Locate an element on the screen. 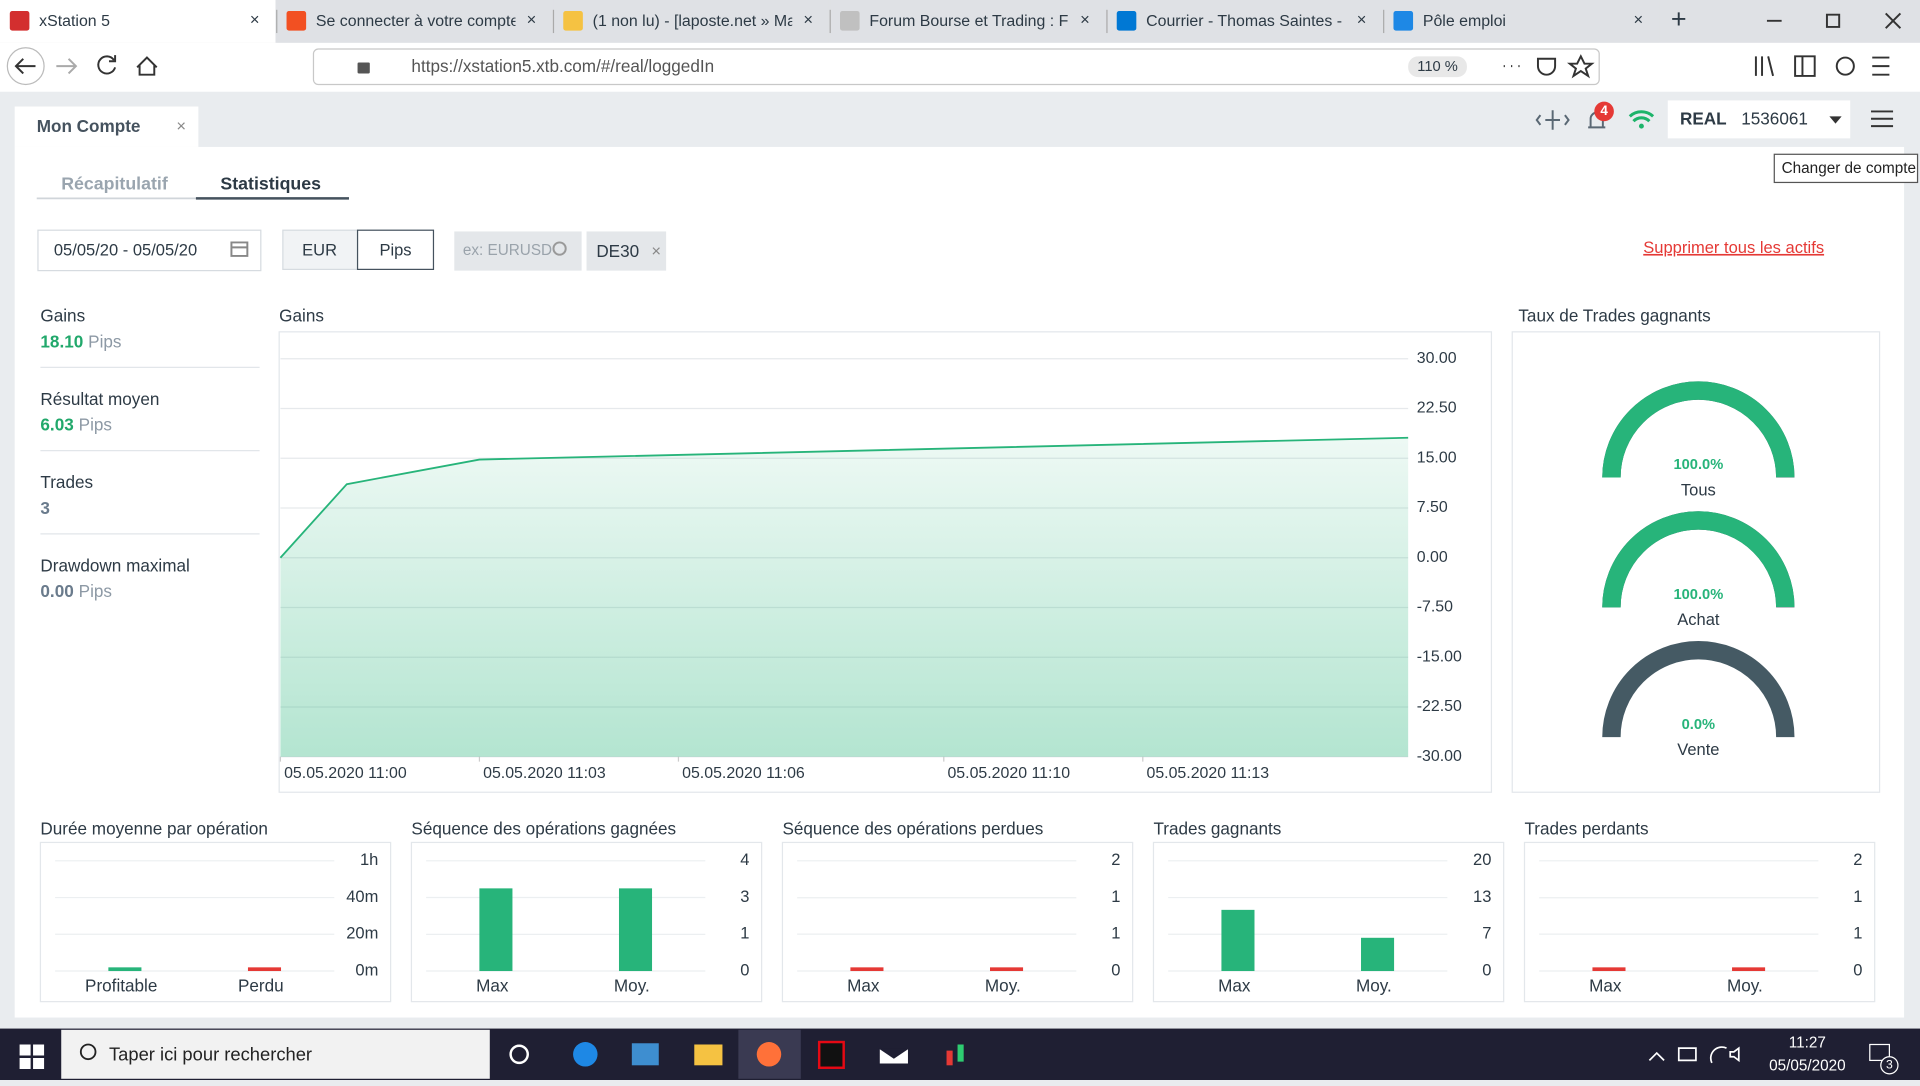 The image size is (1920, 1086). transfer-icon is located at coordinates (1552, 120).